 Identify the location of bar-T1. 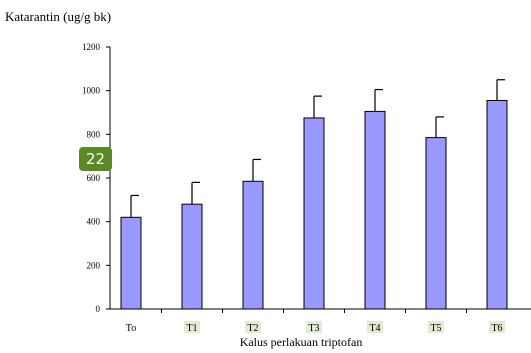
(192, 256).